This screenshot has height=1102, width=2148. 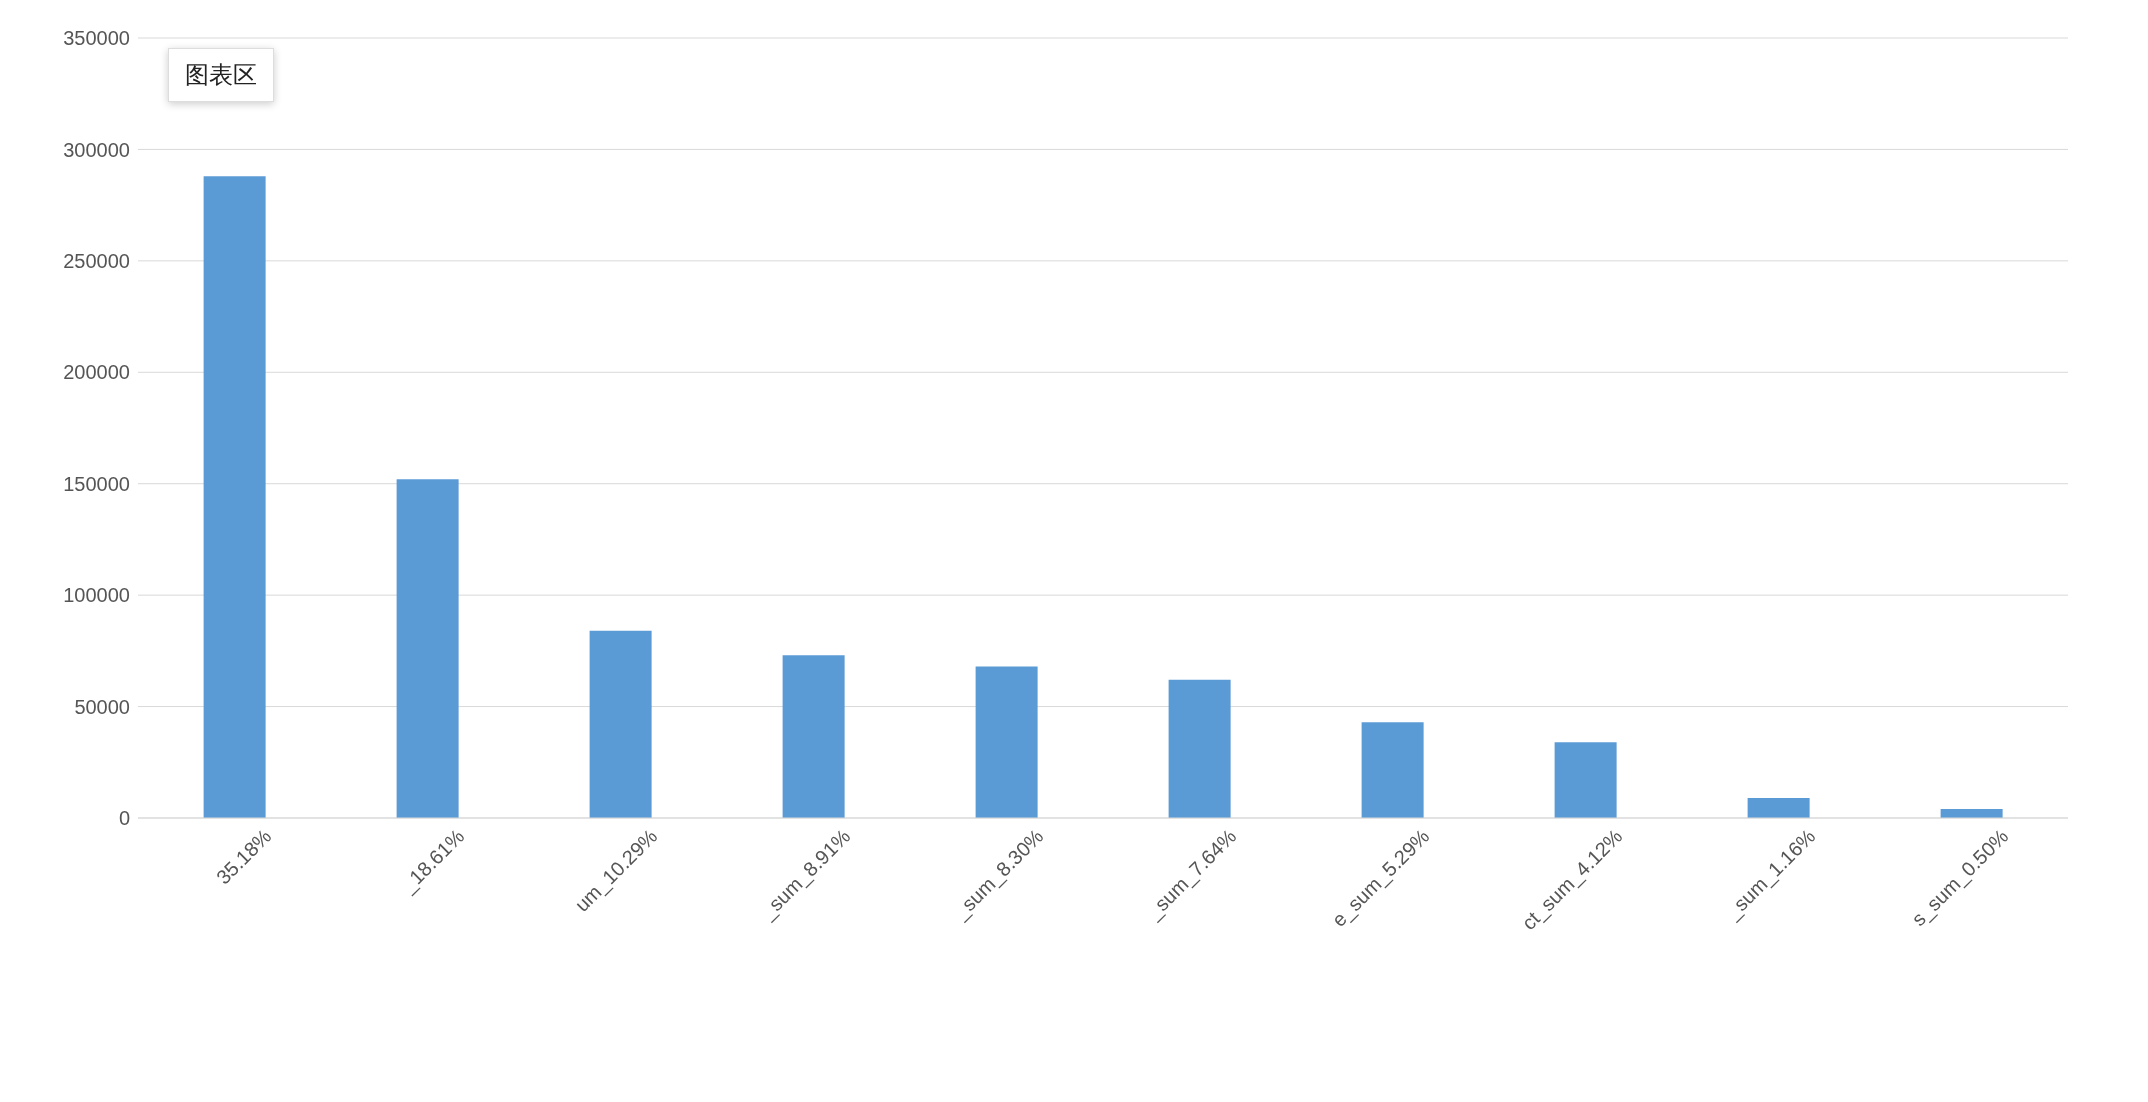 I want to click on y-tick-label: 150000, so click(x=96, y=483).